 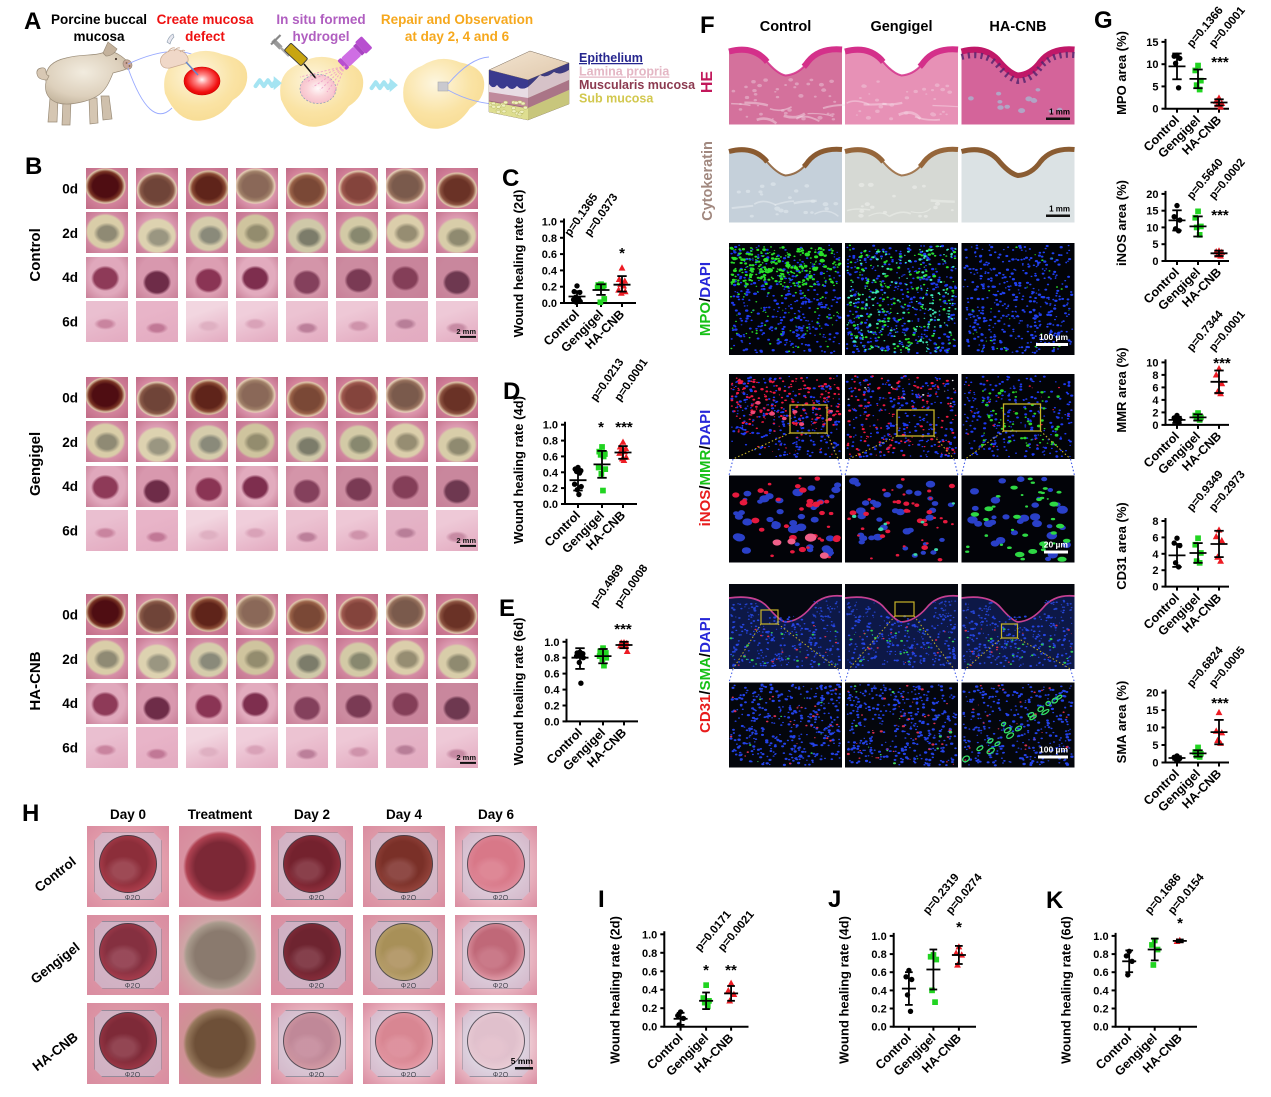 What do you see at coordinates (1121, 223) in the screenshot?
I see `svg-text: iNOS area (%)` at bounding box center [1121, 223].